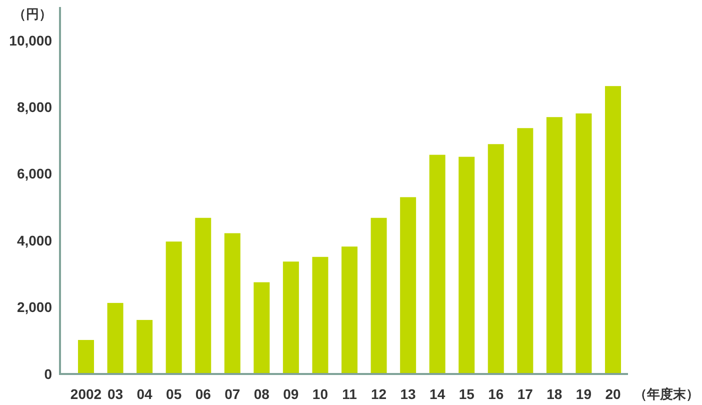  What do you see at coordinates (32, 14) in the screenshot?
I see `y-axis-title: （円）` at bounding box center [32, 14].